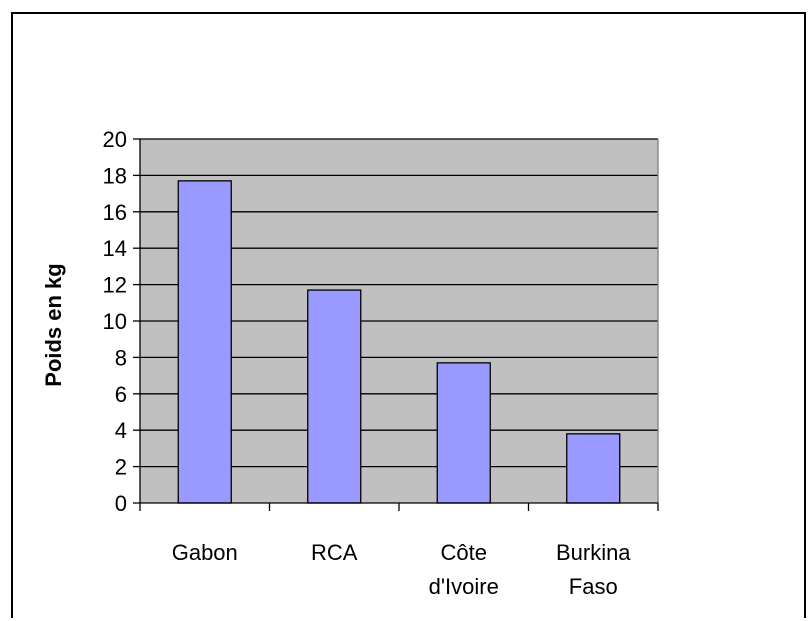 The height and width of the screenshot is (621, 809). Describe the element at coordinates (115, 175) in the screenshot. I see `y-tick-label: 18` at that location.